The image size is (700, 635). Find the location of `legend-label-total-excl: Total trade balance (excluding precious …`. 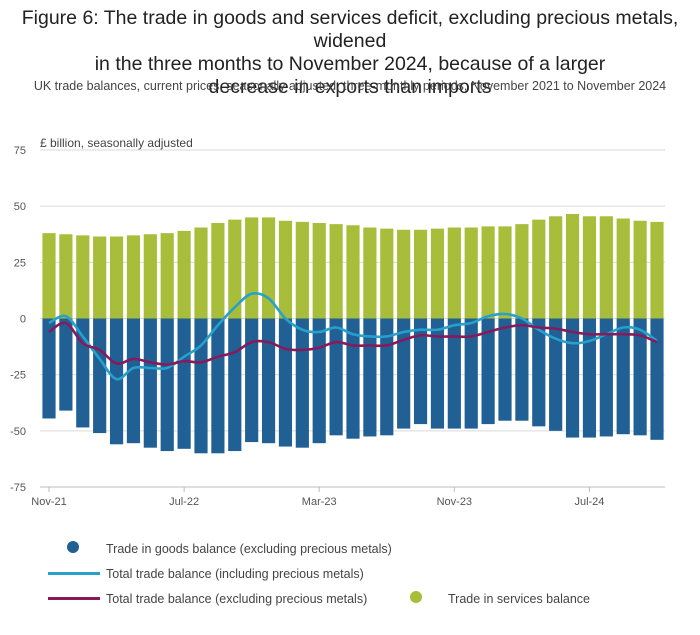

legend-label-total-excl: Total trade balance (excluding precious … is located at coordinates (237, 599).